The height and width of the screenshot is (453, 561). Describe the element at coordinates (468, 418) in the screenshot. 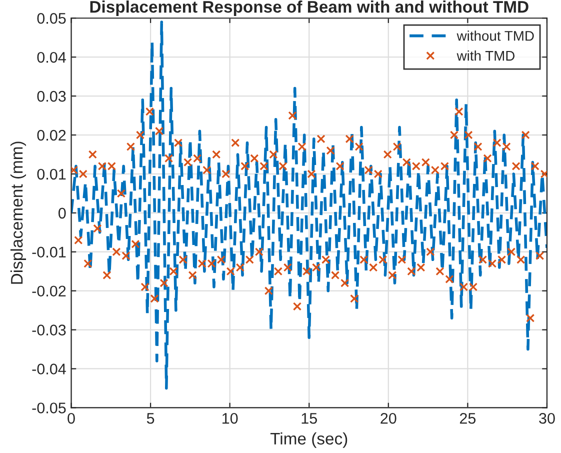

I see `x-tick-label: 25` at that location.